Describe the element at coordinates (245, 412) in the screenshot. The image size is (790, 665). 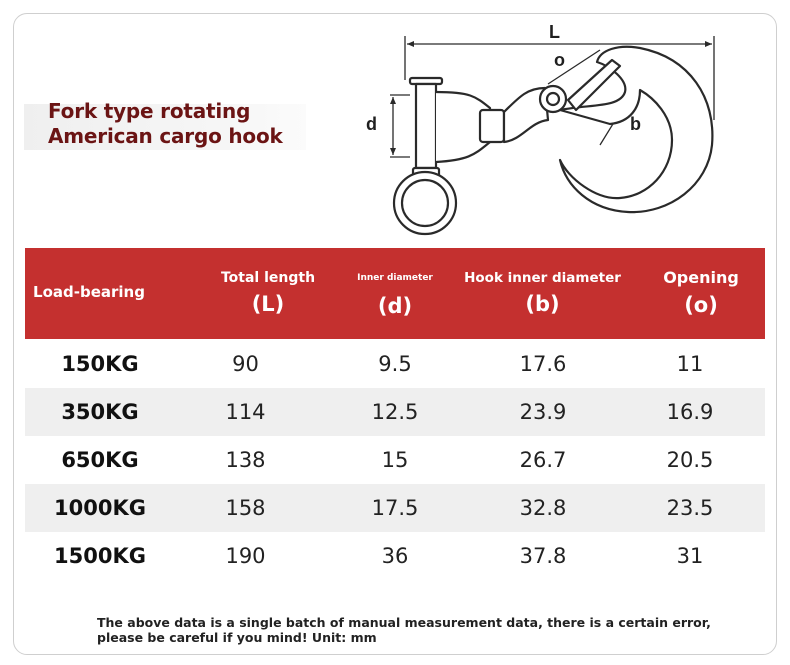
I see `cell-length: 114` at that location.